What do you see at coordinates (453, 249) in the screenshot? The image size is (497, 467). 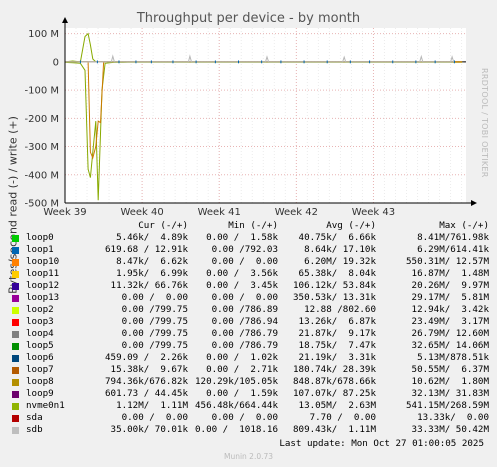 I see `legend-max: 6.29M/614.41k` at bounding box center [453, 249].